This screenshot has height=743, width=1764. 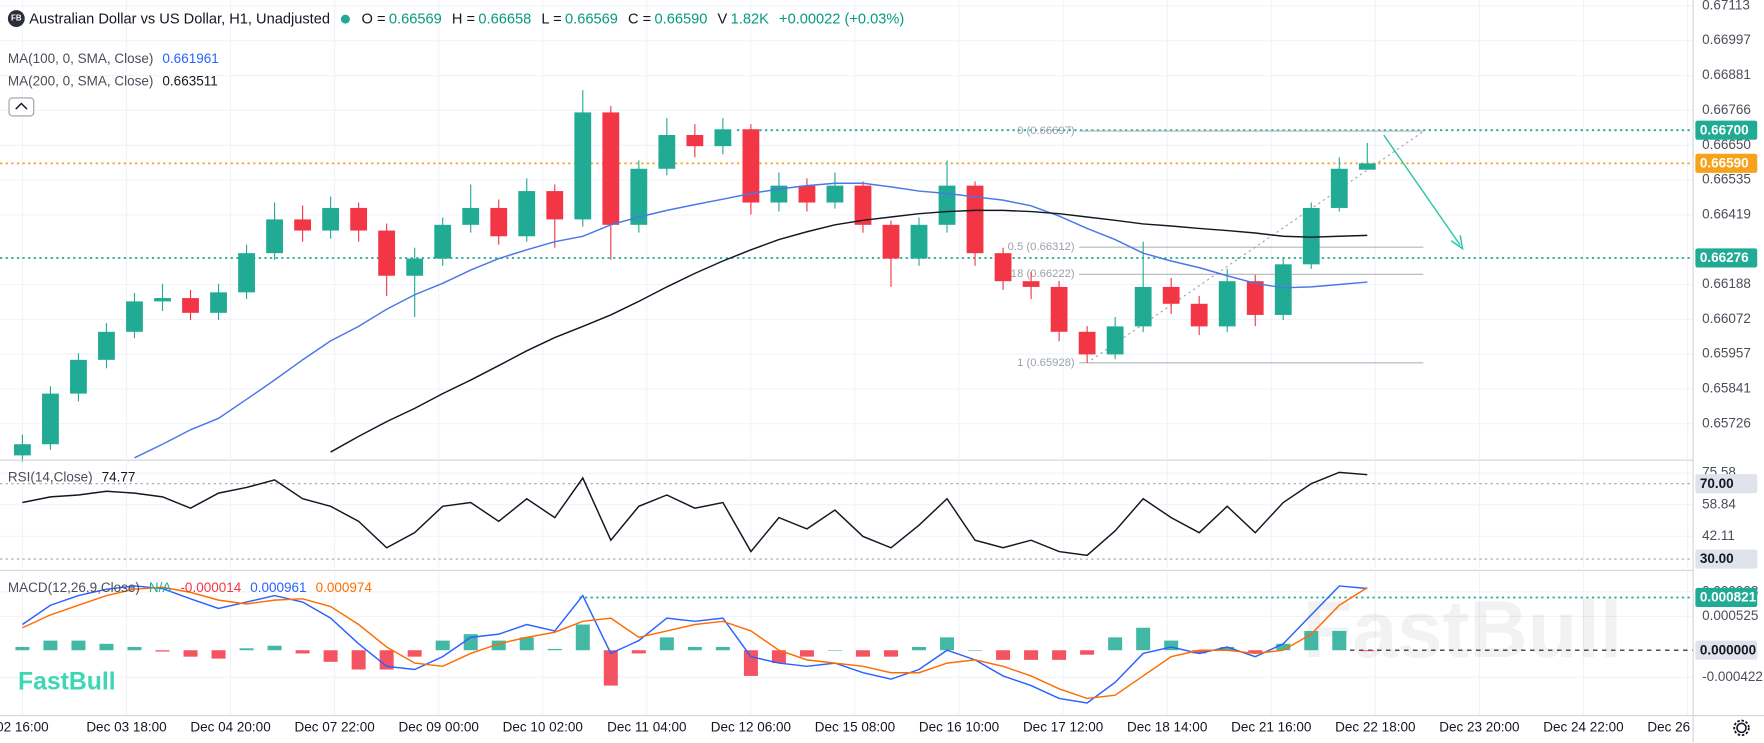 What do you see at coordinates (505, 18) in the screenshot?
I see `ohlc-value: 0.66658` at bounding box center [505, 18].